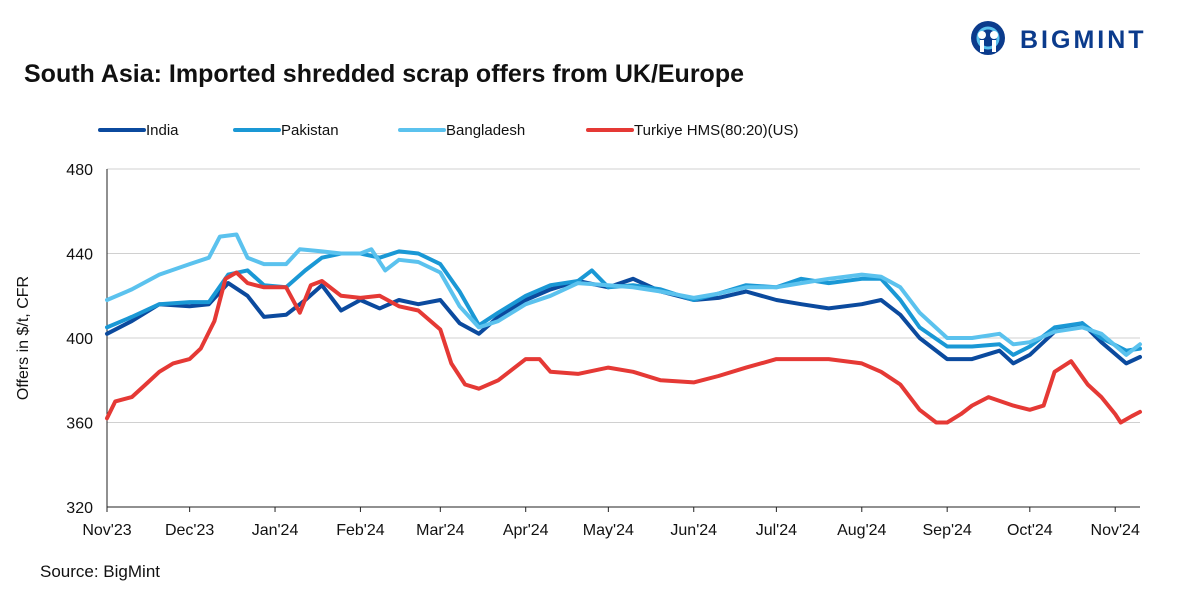 The height and width of the screenshot is (591, 1181). What do you see at coordinates (947, 530) in the screenshot?
I see `x-tick-label: Sep'24` at bounding box center [947, 530].